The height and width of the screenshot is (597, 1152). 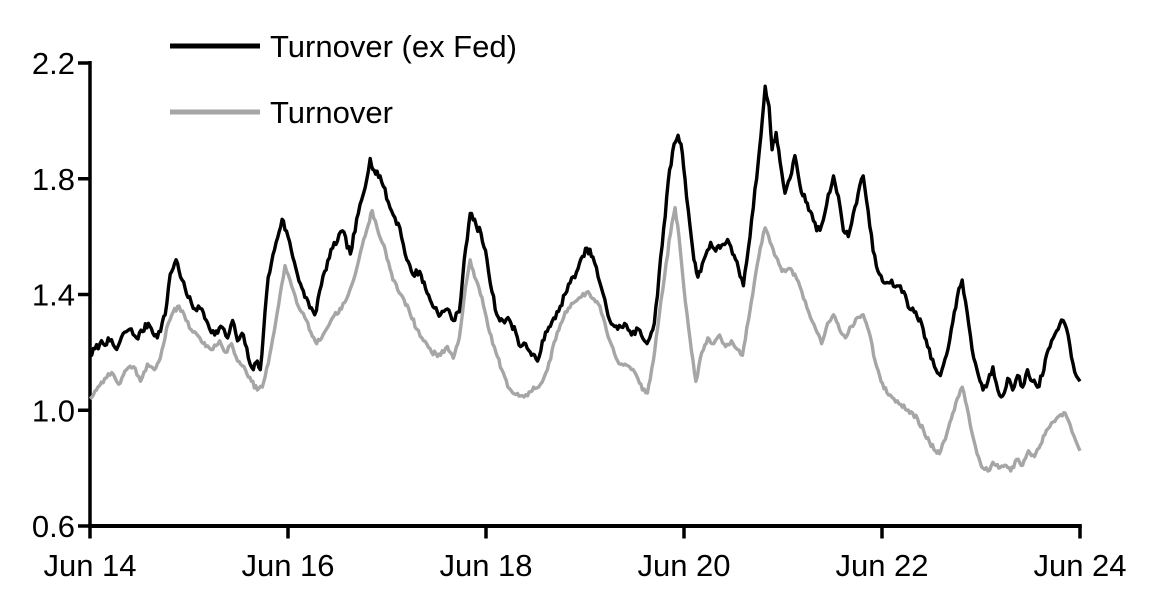 I want to click on x-tick-label: Jun 20, so click(x=683, y=565).